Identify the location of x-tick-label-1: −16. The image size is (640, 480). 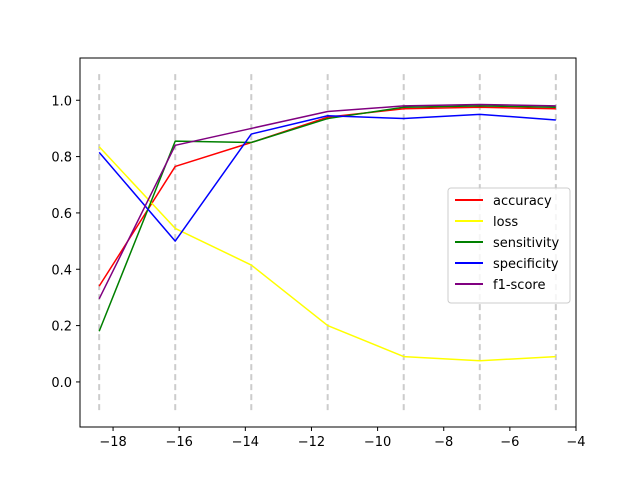
(178, 442).